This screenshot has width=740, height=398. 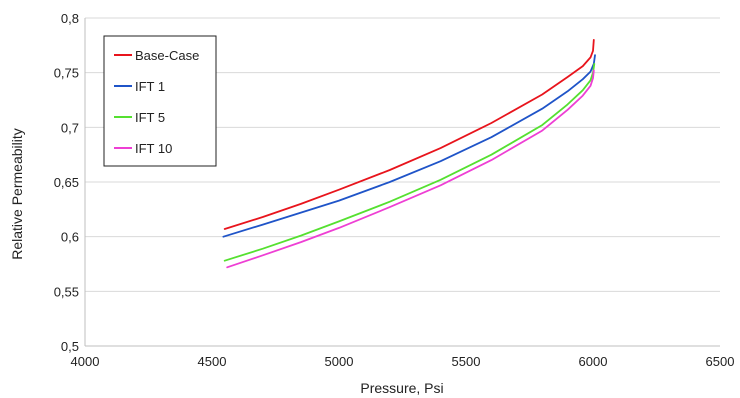 I want to click on legend-box, so click(x=160, y=101).